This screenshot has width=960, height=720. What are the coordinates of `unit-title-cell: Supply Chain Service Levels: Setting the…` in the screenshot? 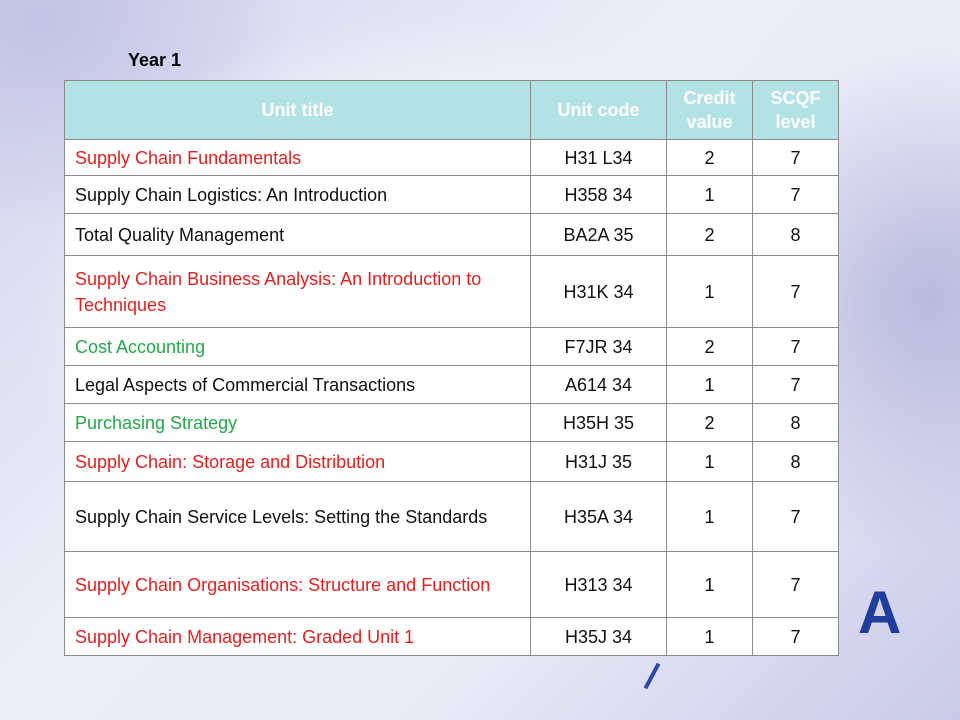 It's located at (297, 516).